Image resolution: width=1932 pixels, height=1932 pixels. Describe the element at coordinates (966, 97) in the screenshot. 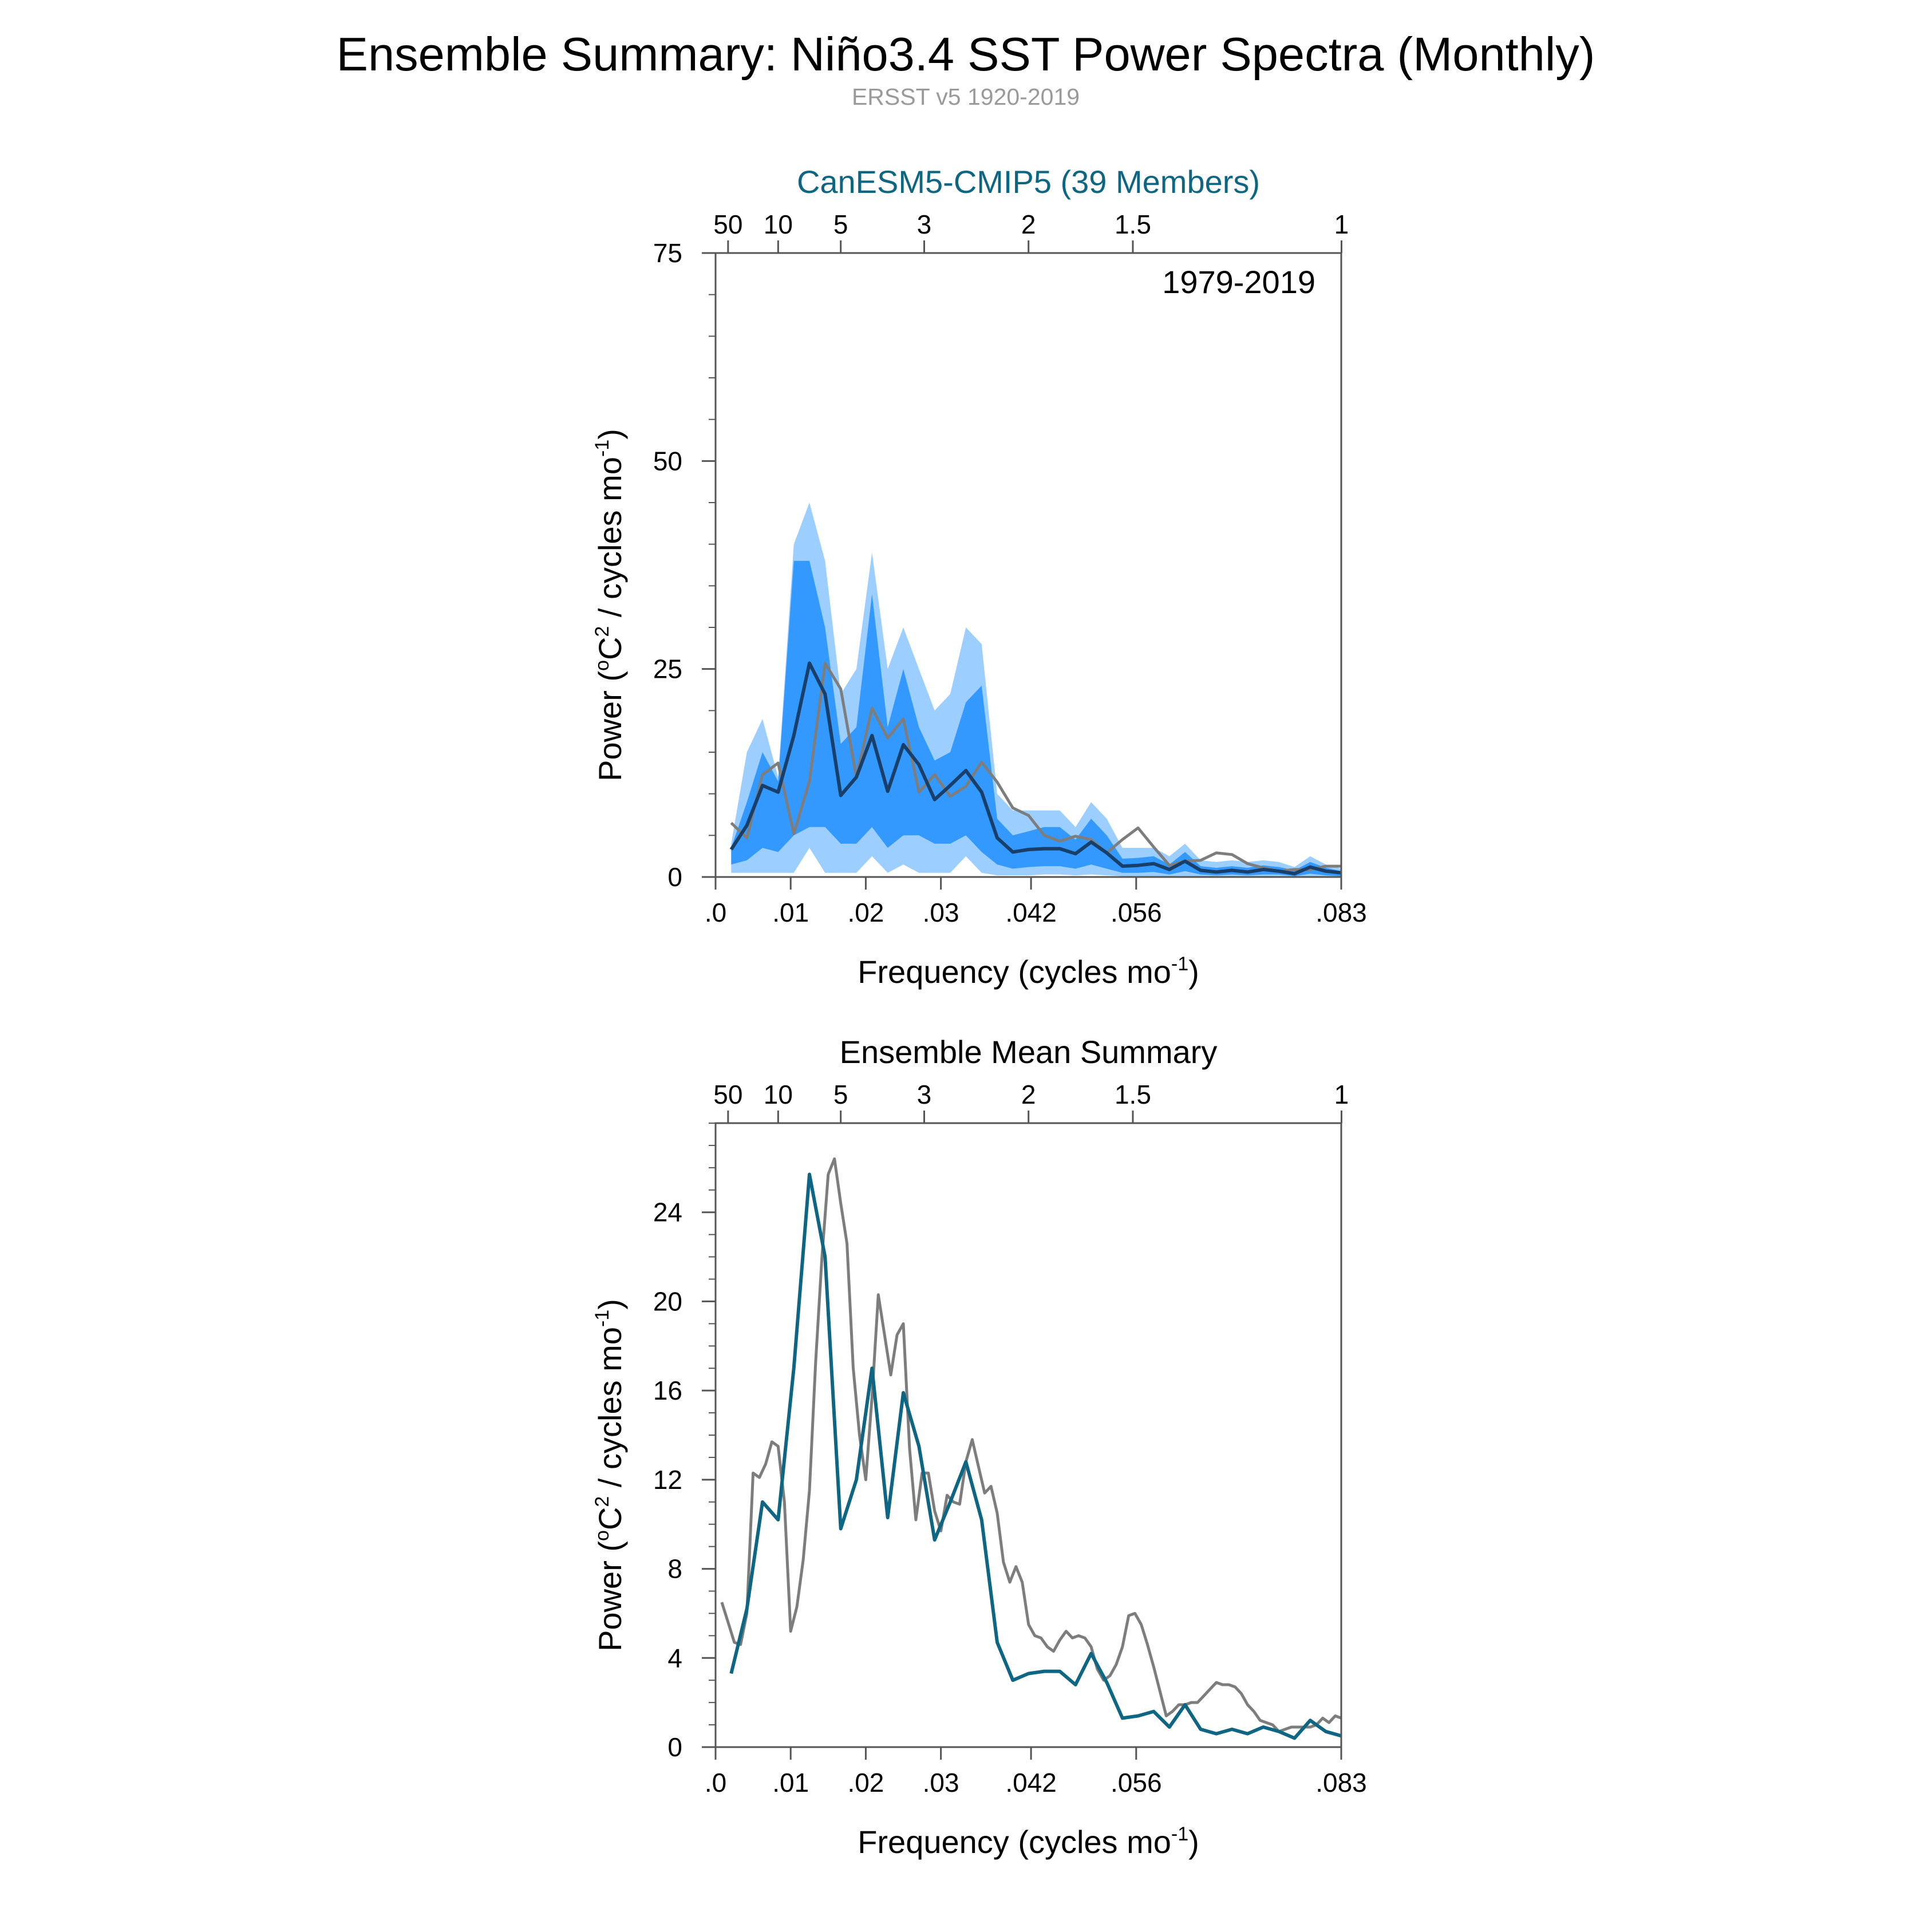

I see `page-subtitle: ERSST v5 1920-2019` at that location.